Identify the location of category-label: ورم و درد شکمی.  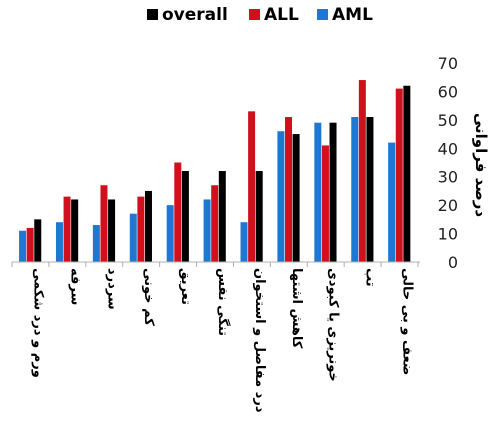
(37, 323).